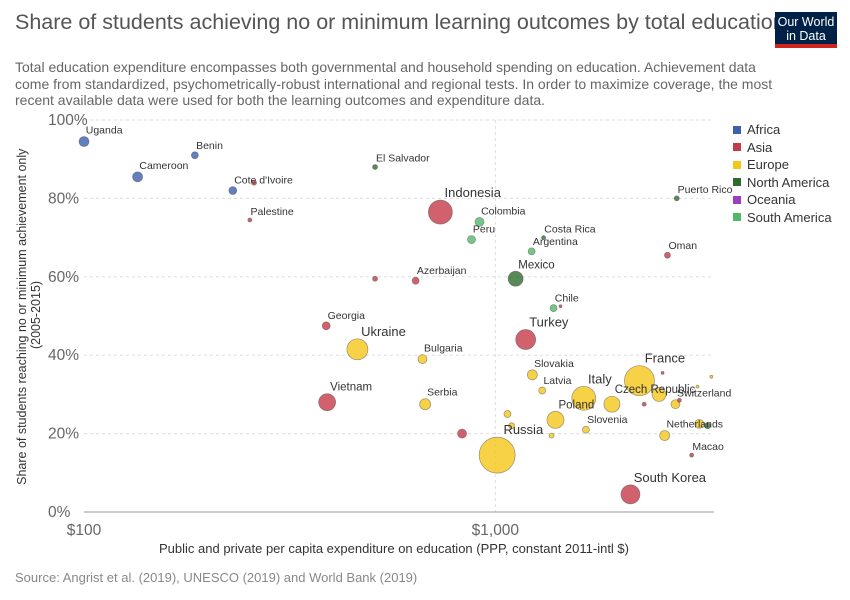 This screenshot has height=600, width=850. I want to click on point-label-italy: Italy, so click(600, 378).